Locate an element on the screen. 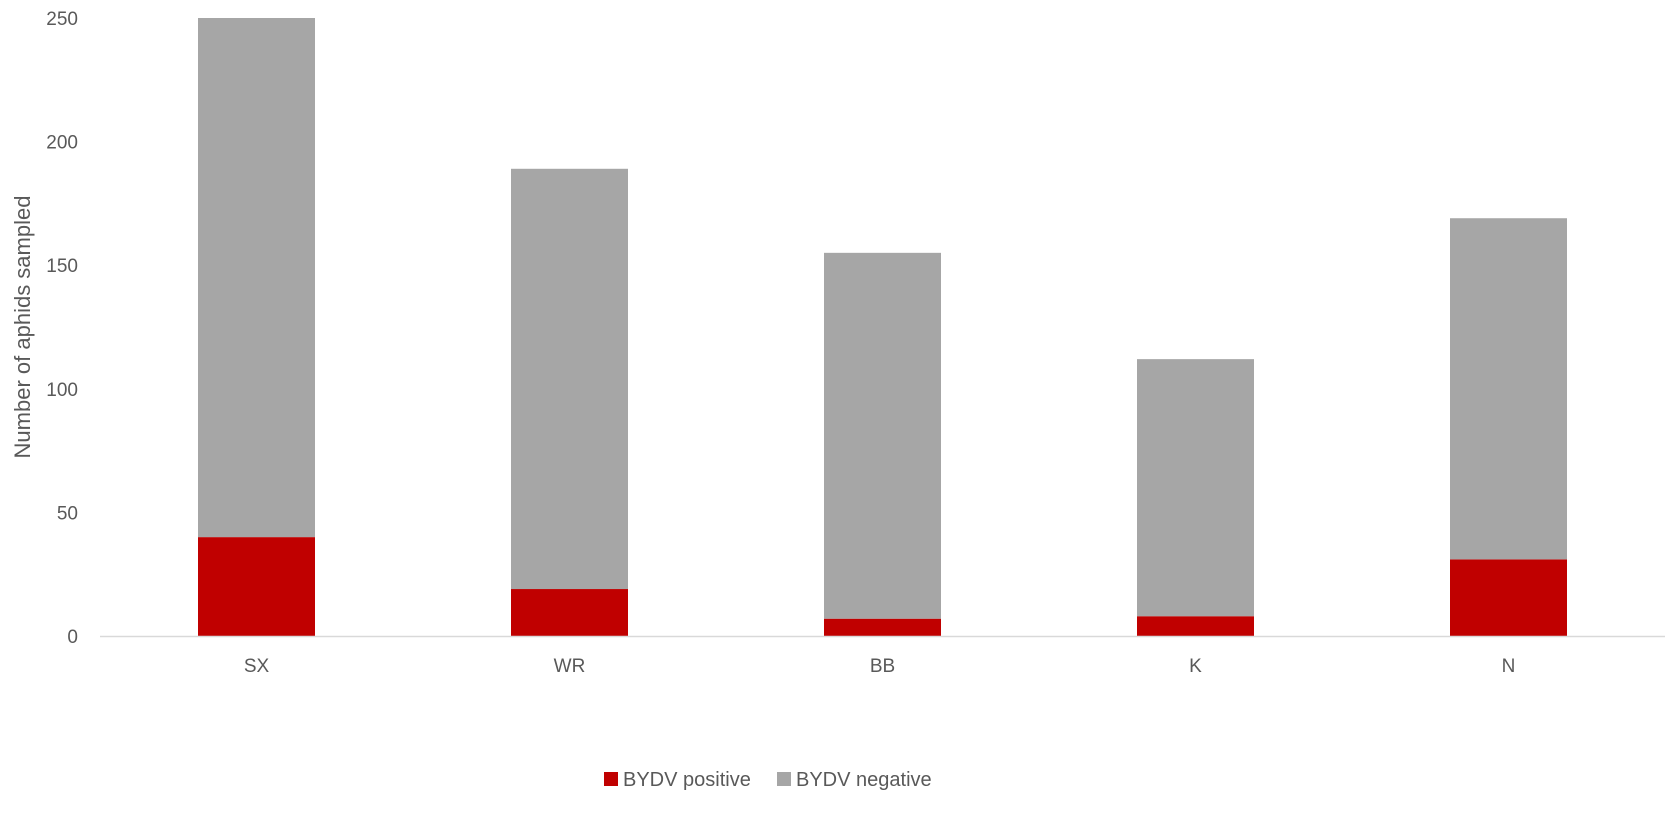  bar-segment-positive-n is located at coordinates (1508, 597).